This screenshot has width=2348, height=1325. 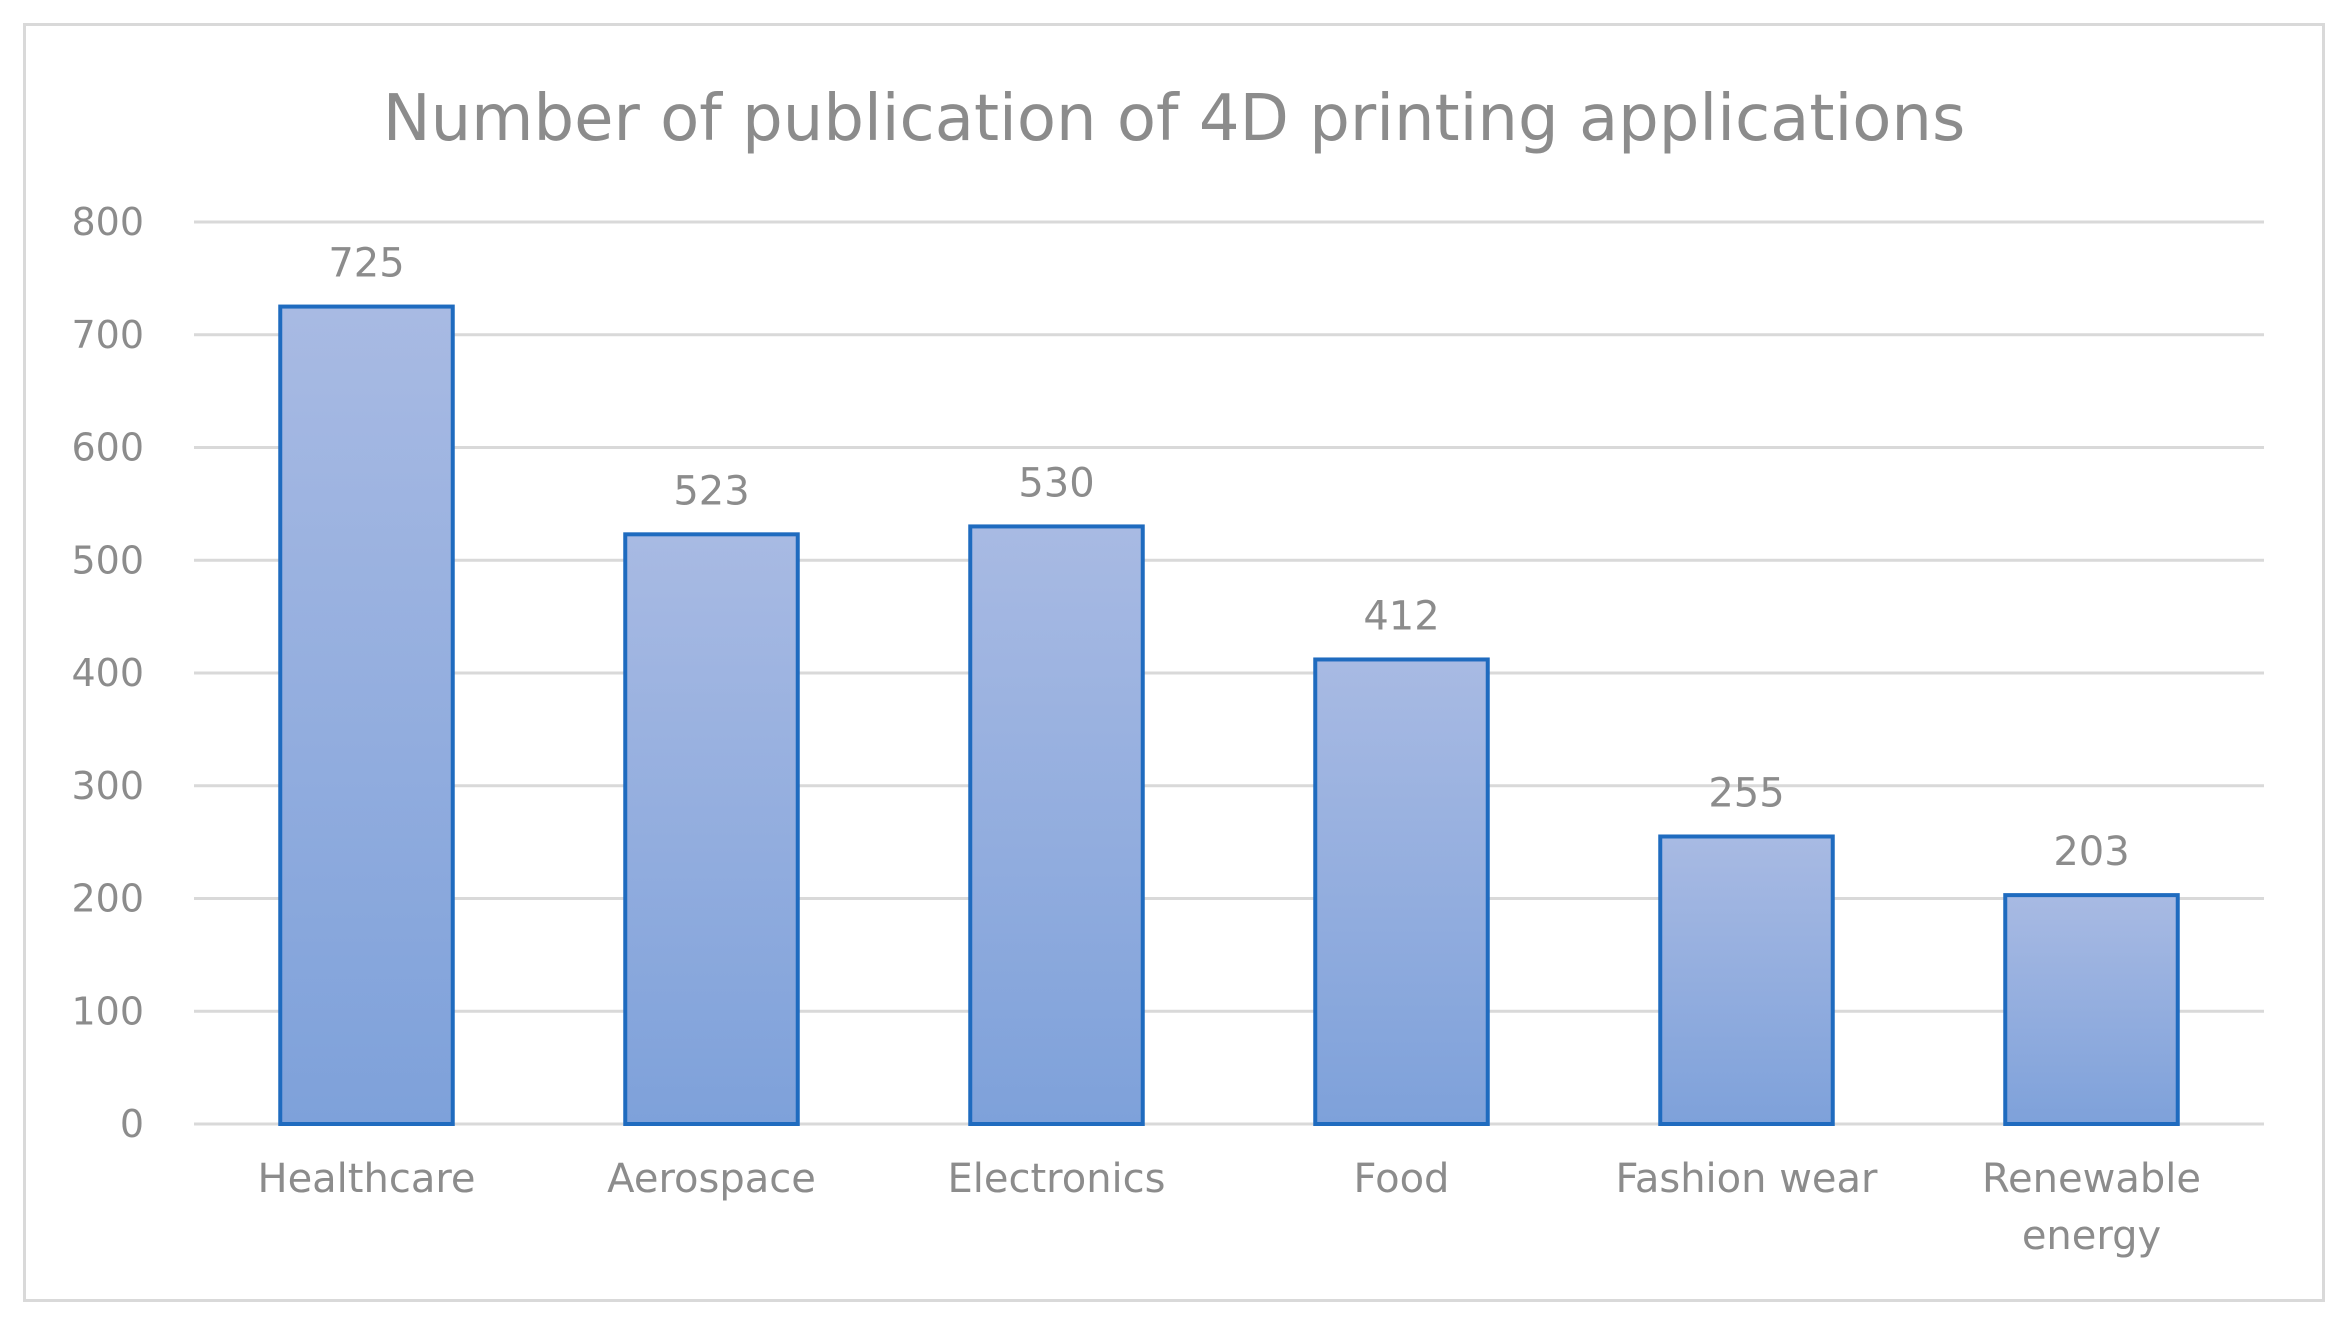 I want to click on y-tick-label: 700, so click(x=107, y=335).